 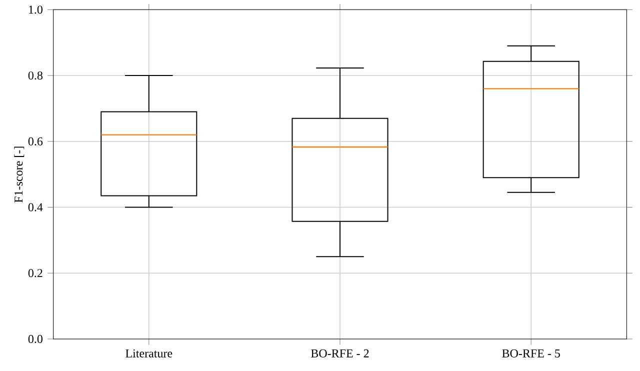 I want to click on y-tick-label: 0.6, so click(x=35, y=141).